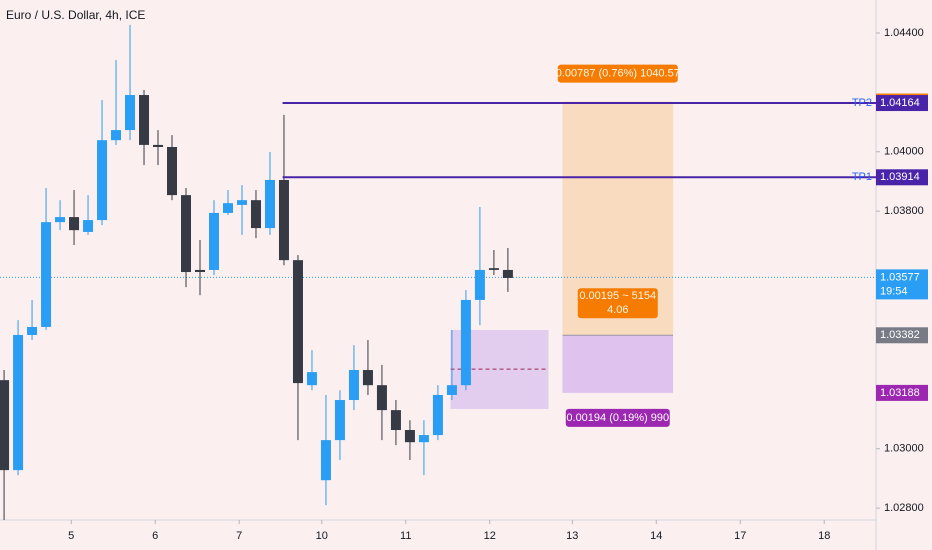 The width and height of the screenshot is (932, 550). What do you see at coordinates (239, 536) in the screenshot?
I see `x-tick-label: 7` at bounding box center [239, 536].